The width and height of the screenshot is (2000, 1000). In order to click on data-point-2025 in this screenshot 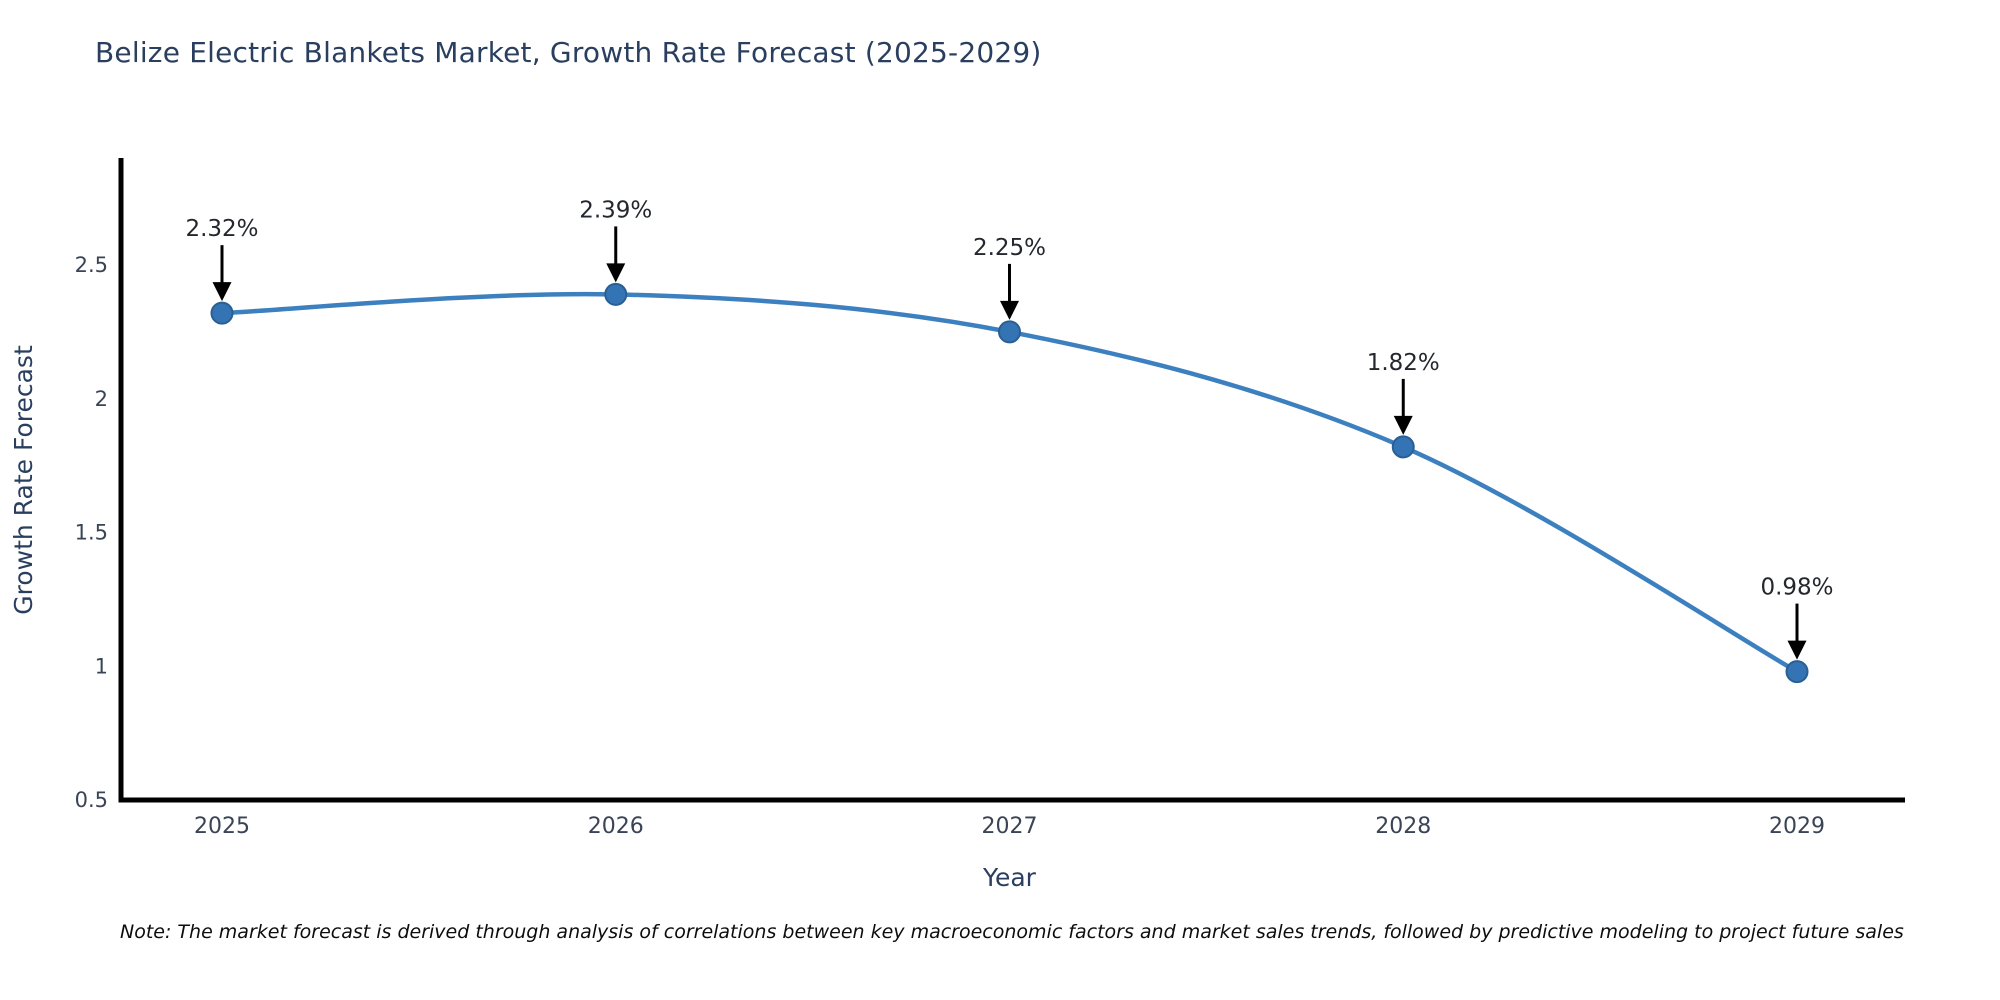, I will do `click(222, 313)`.